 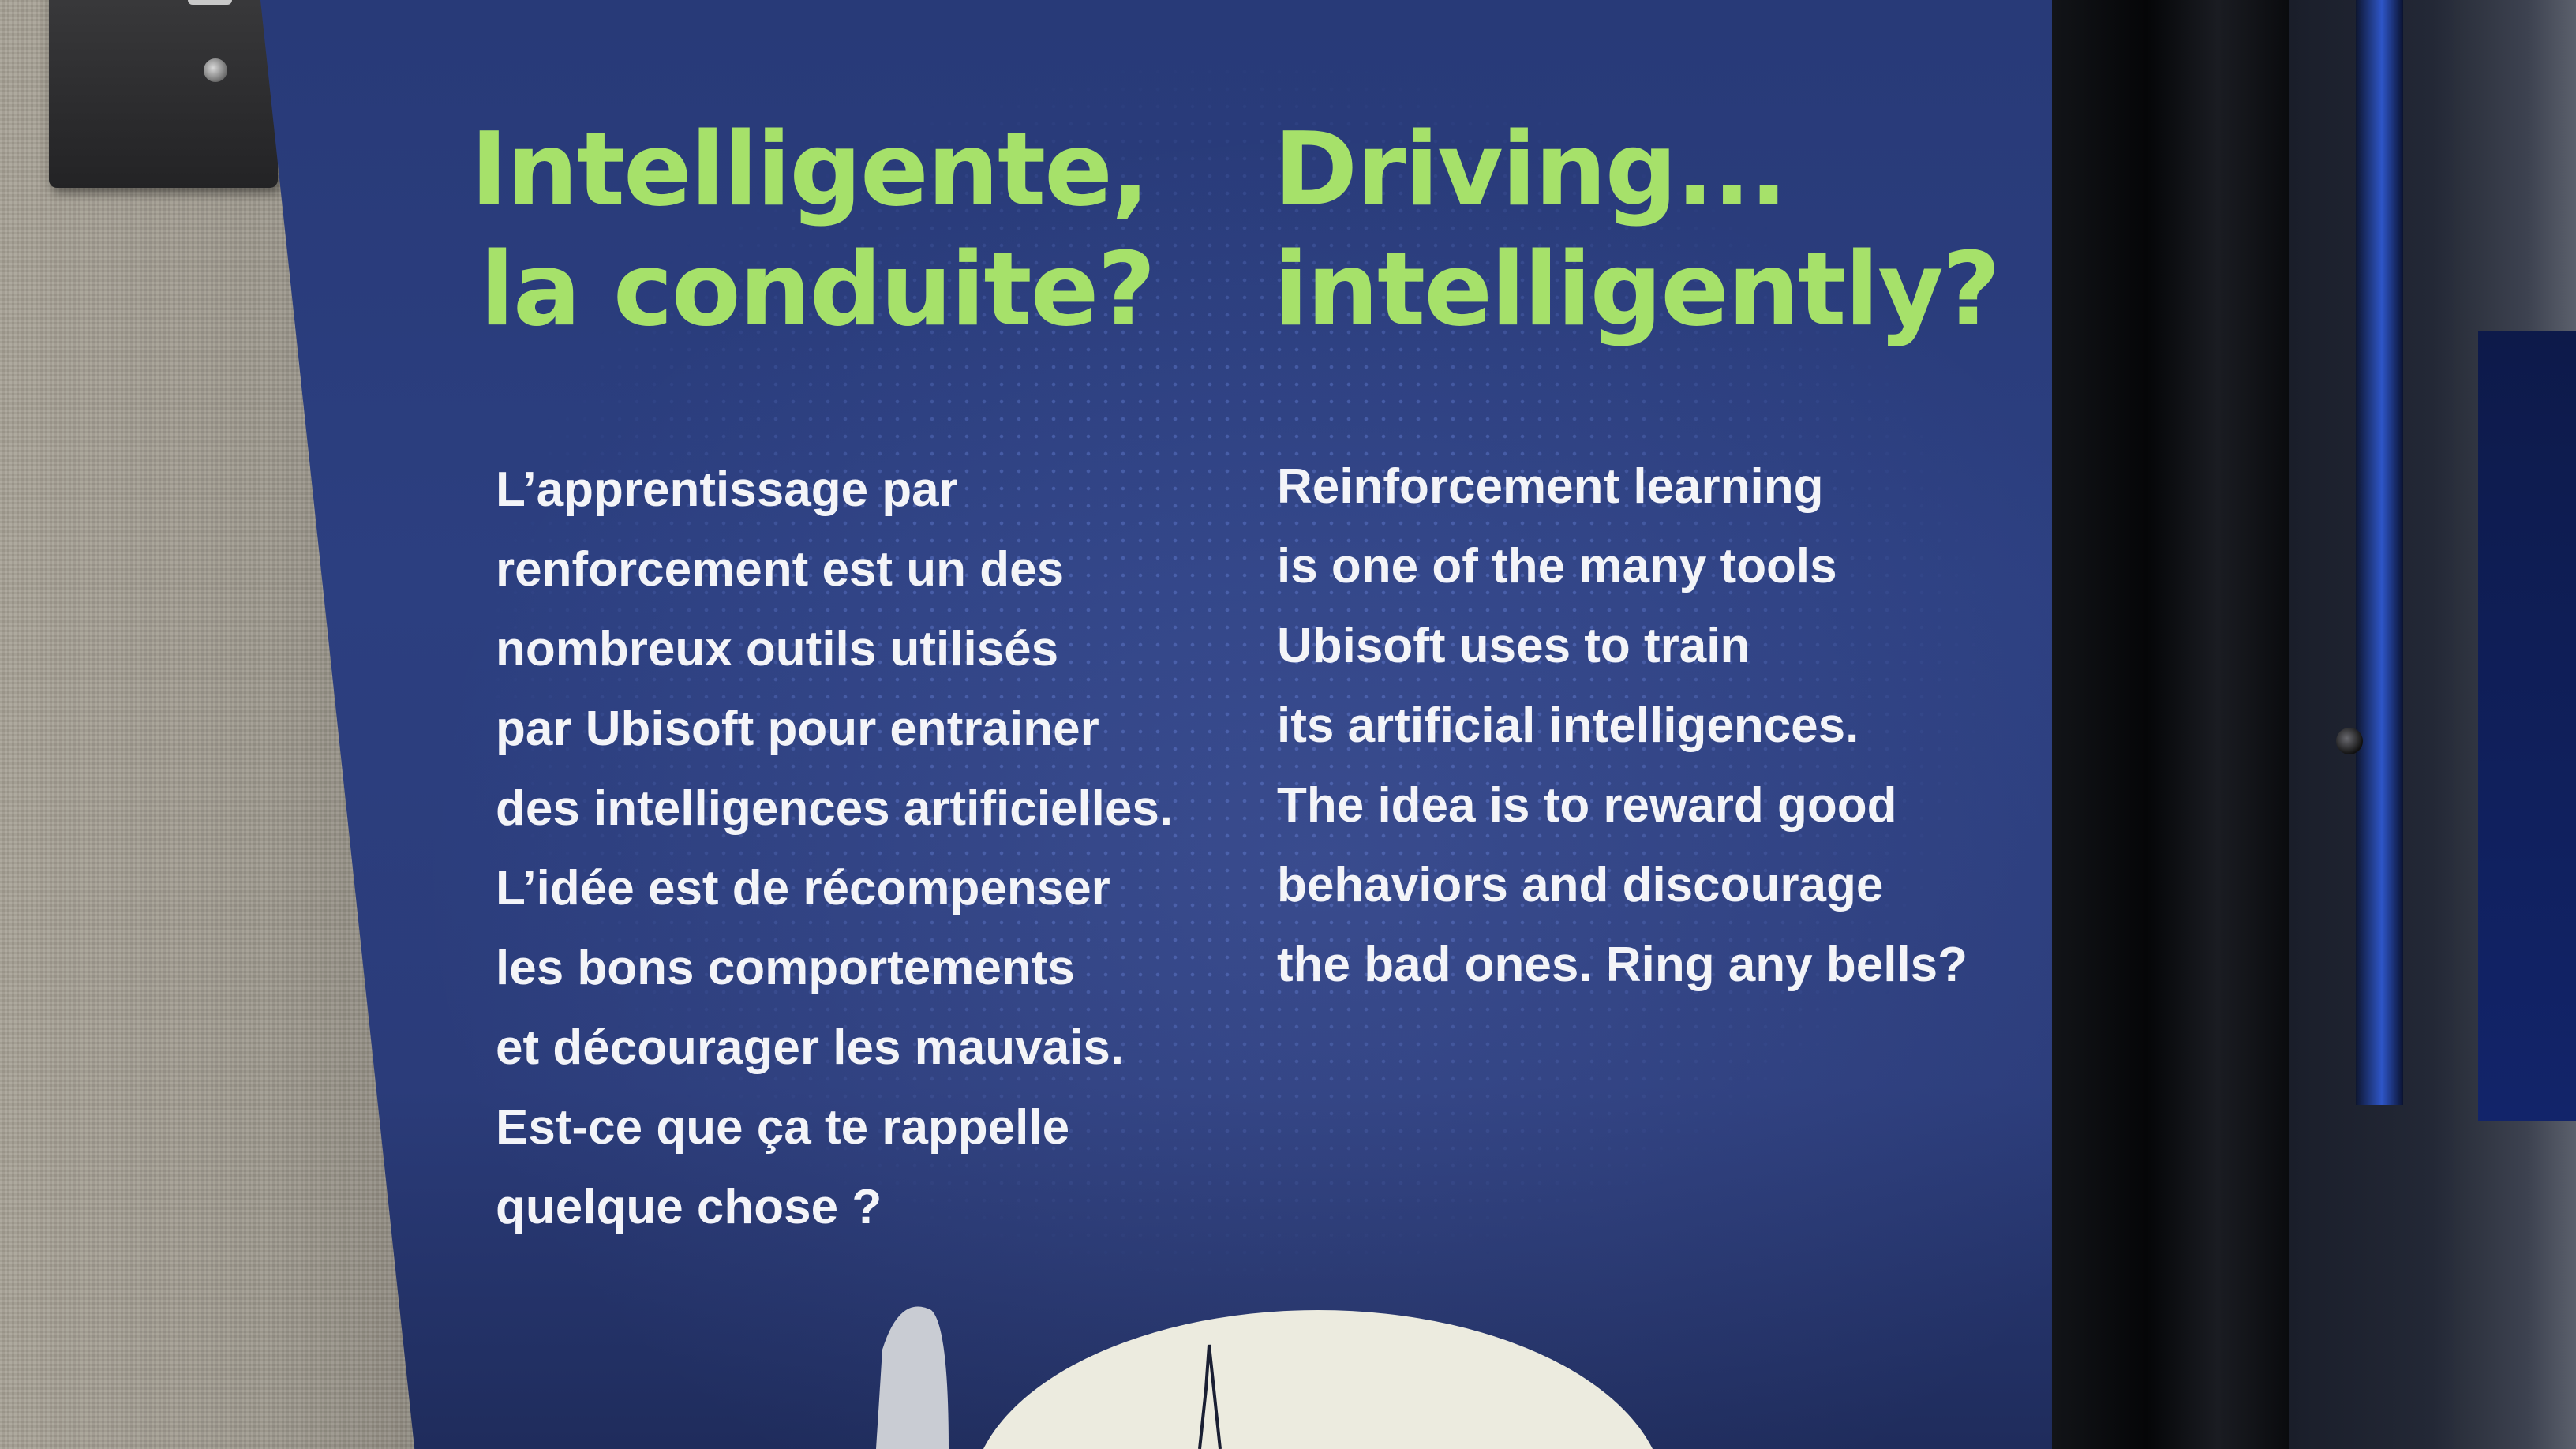 I want to click on english-body-line: the bad ones. Ring any bells?, so click(x=1622, y=965).